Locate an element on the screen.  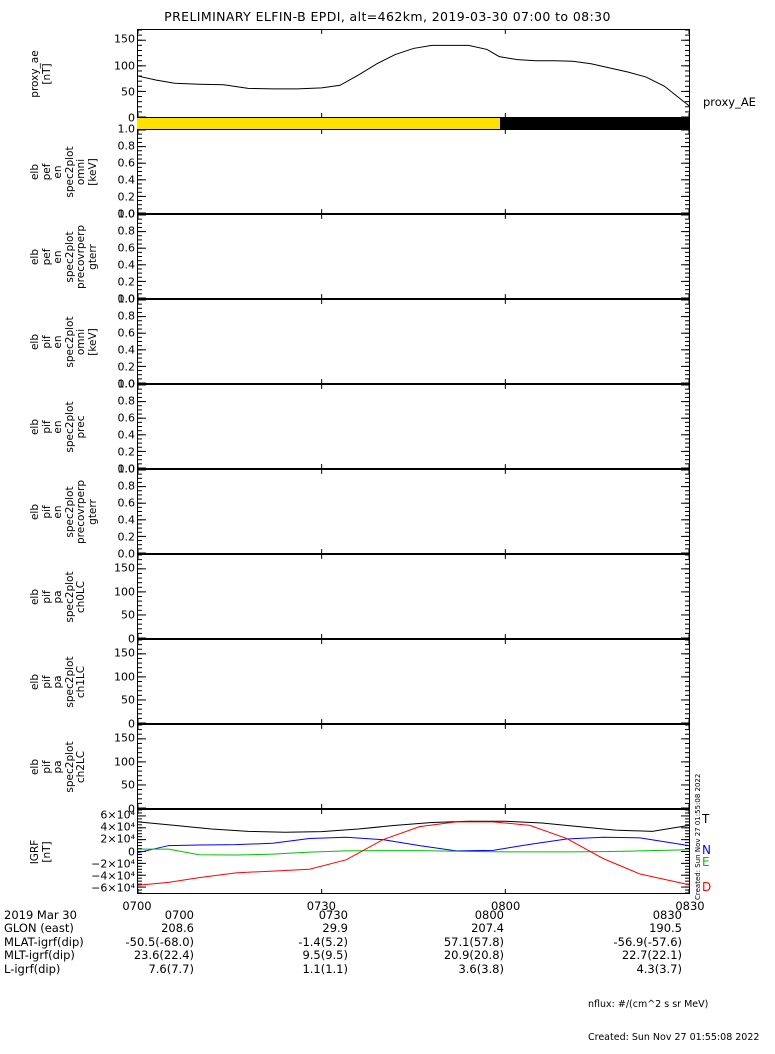
ephemeris-value: 29.9 is located at coordinates (335, 928).